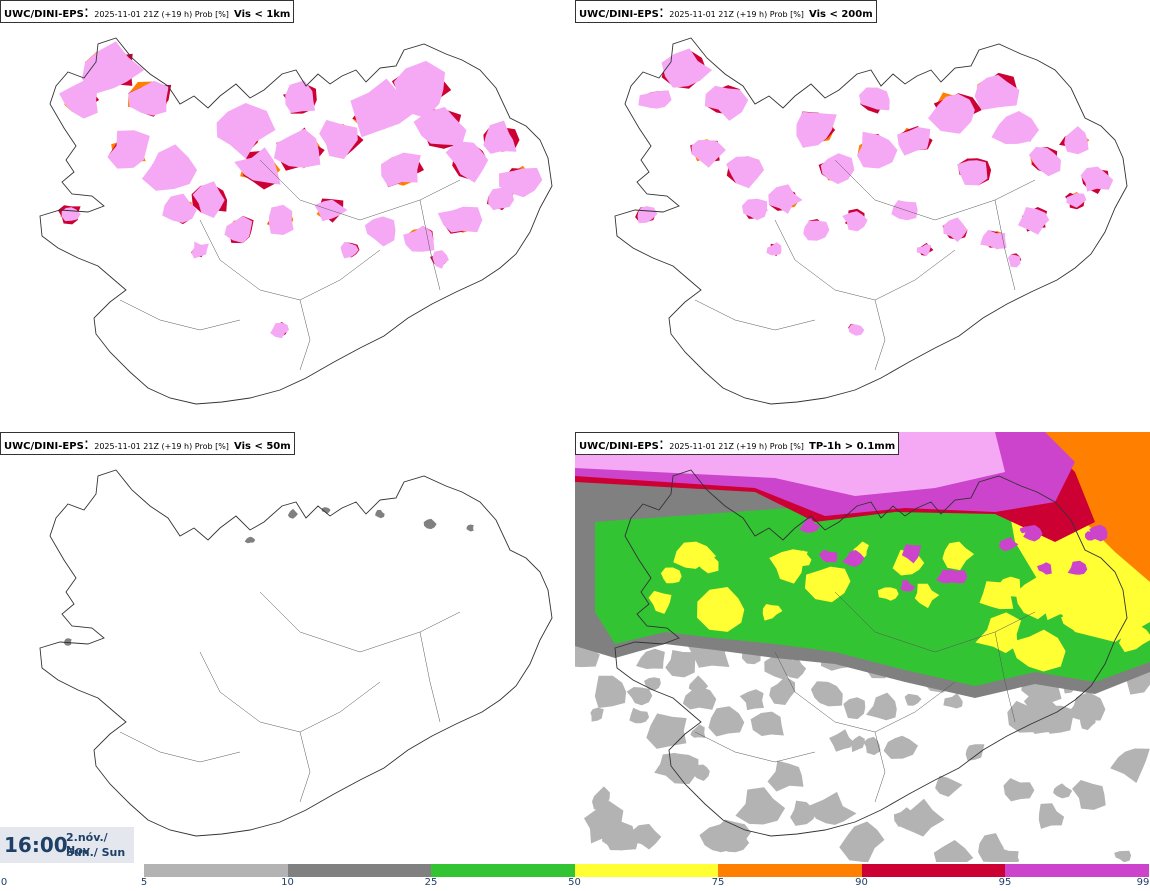 Image resolution: width=1150 pixels, height=891 pixels. I want to click on legend-tick-label: 75, so click(718, 882).